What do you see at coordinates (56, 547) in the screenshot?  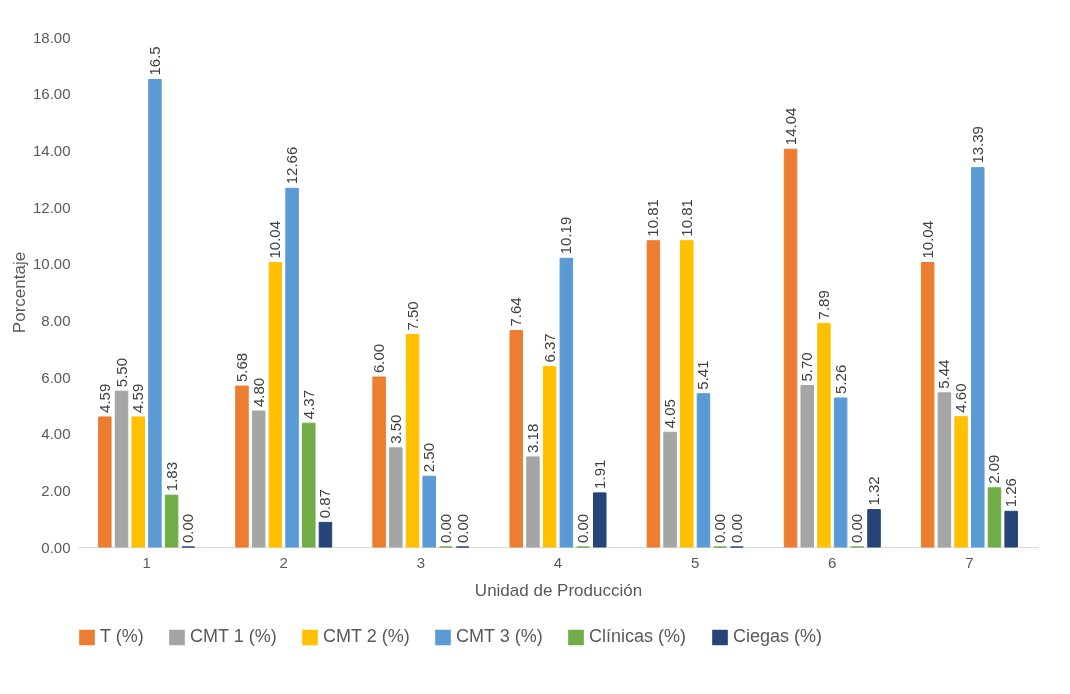 I see `y-tick-label: 0.00` at bounding box center [56, 547].